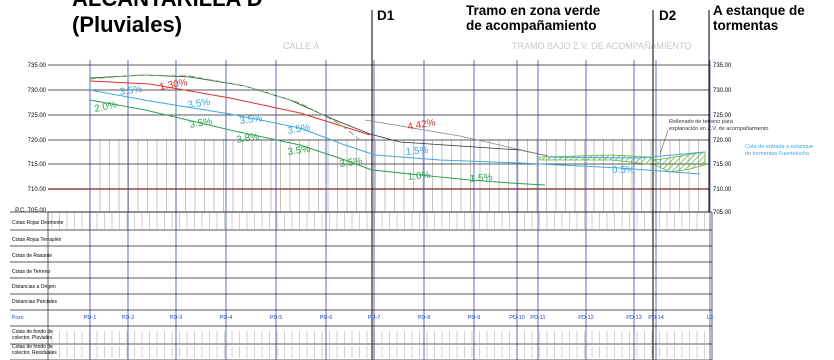 The width and height of the screenshot is (834, 360). What do you see at coordinates (424, 318) in the screenshot?
I see `pozo-label: PD-8` at bounding box center [424, 318].